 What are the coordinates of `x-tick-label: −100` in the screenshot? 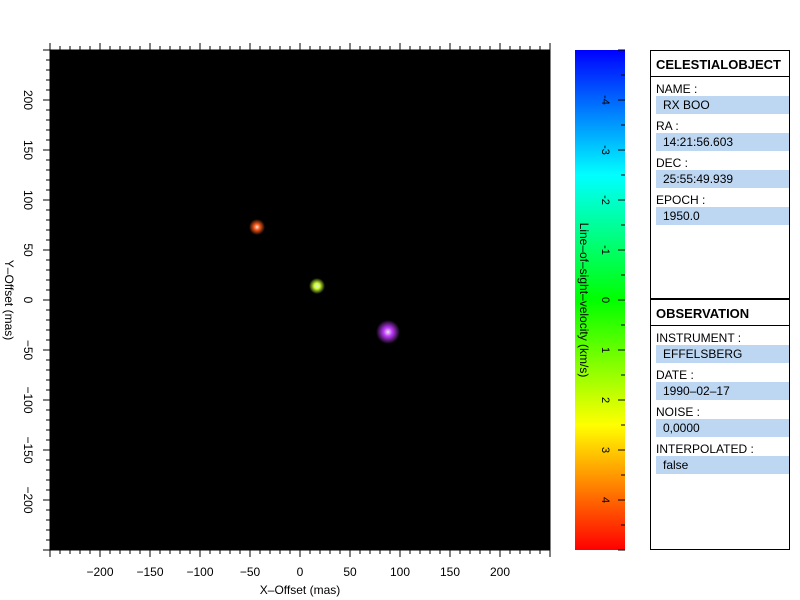 It's located at (199, 572).